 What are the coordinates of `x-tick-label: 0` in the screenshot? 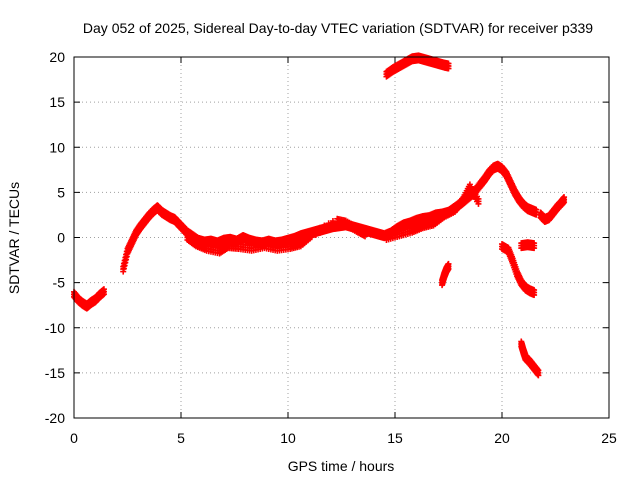 It's located at (74, 438).